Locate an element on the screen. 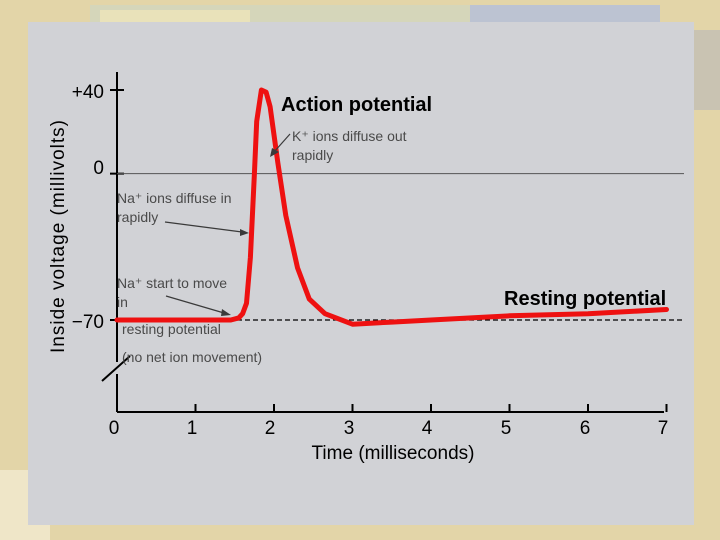 This screenshot has height=540, width=720. x-axis-title: Time (milliseconds) is located at coordinates (393, 453).